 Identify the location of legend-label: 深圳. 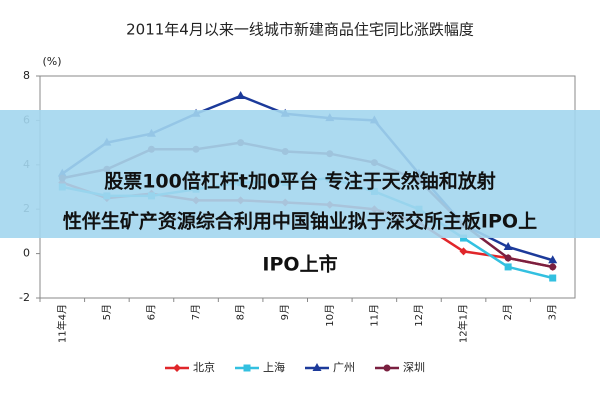
(414, 367).